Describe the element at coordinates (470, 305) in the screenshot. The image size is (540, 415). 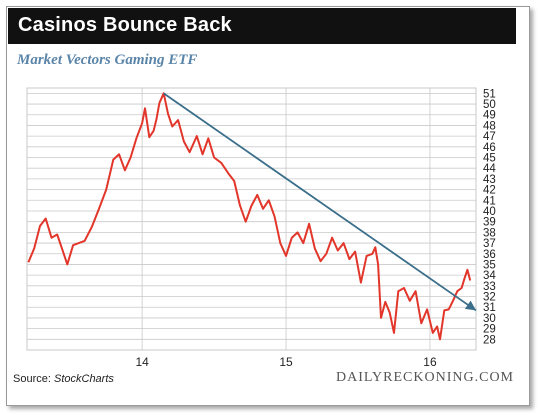
I see `trend-arrowhead` at that location.